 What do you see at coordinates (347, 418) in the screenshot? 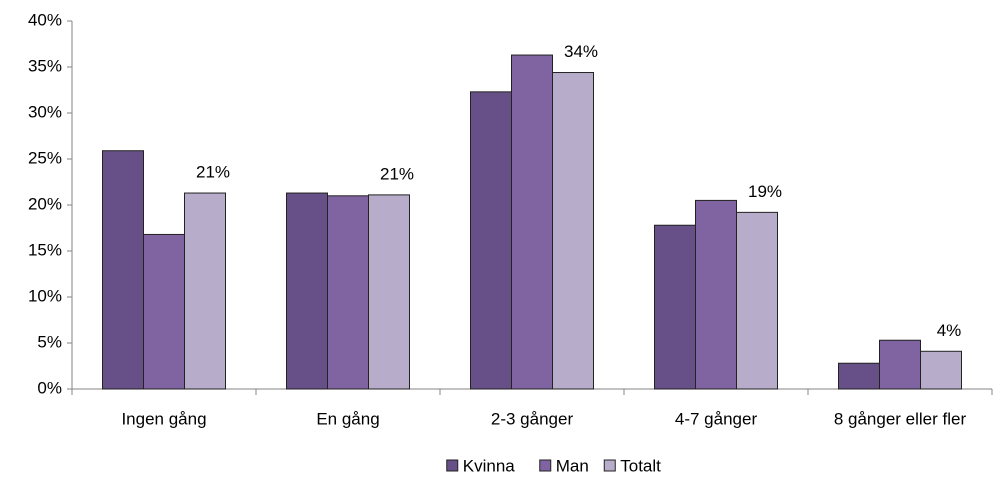
I see `x-tick-label: En gång` at bounding box center [347, 418].